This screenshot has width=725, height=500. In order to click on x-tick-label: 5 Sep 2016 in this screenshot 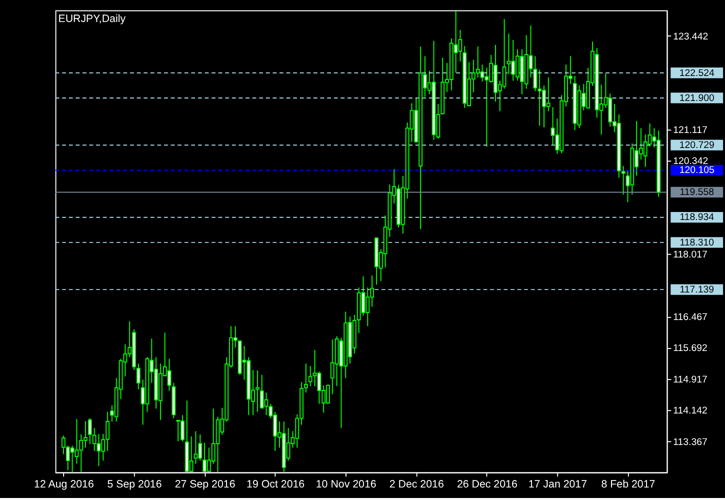, I will do `click(134, 484)`.